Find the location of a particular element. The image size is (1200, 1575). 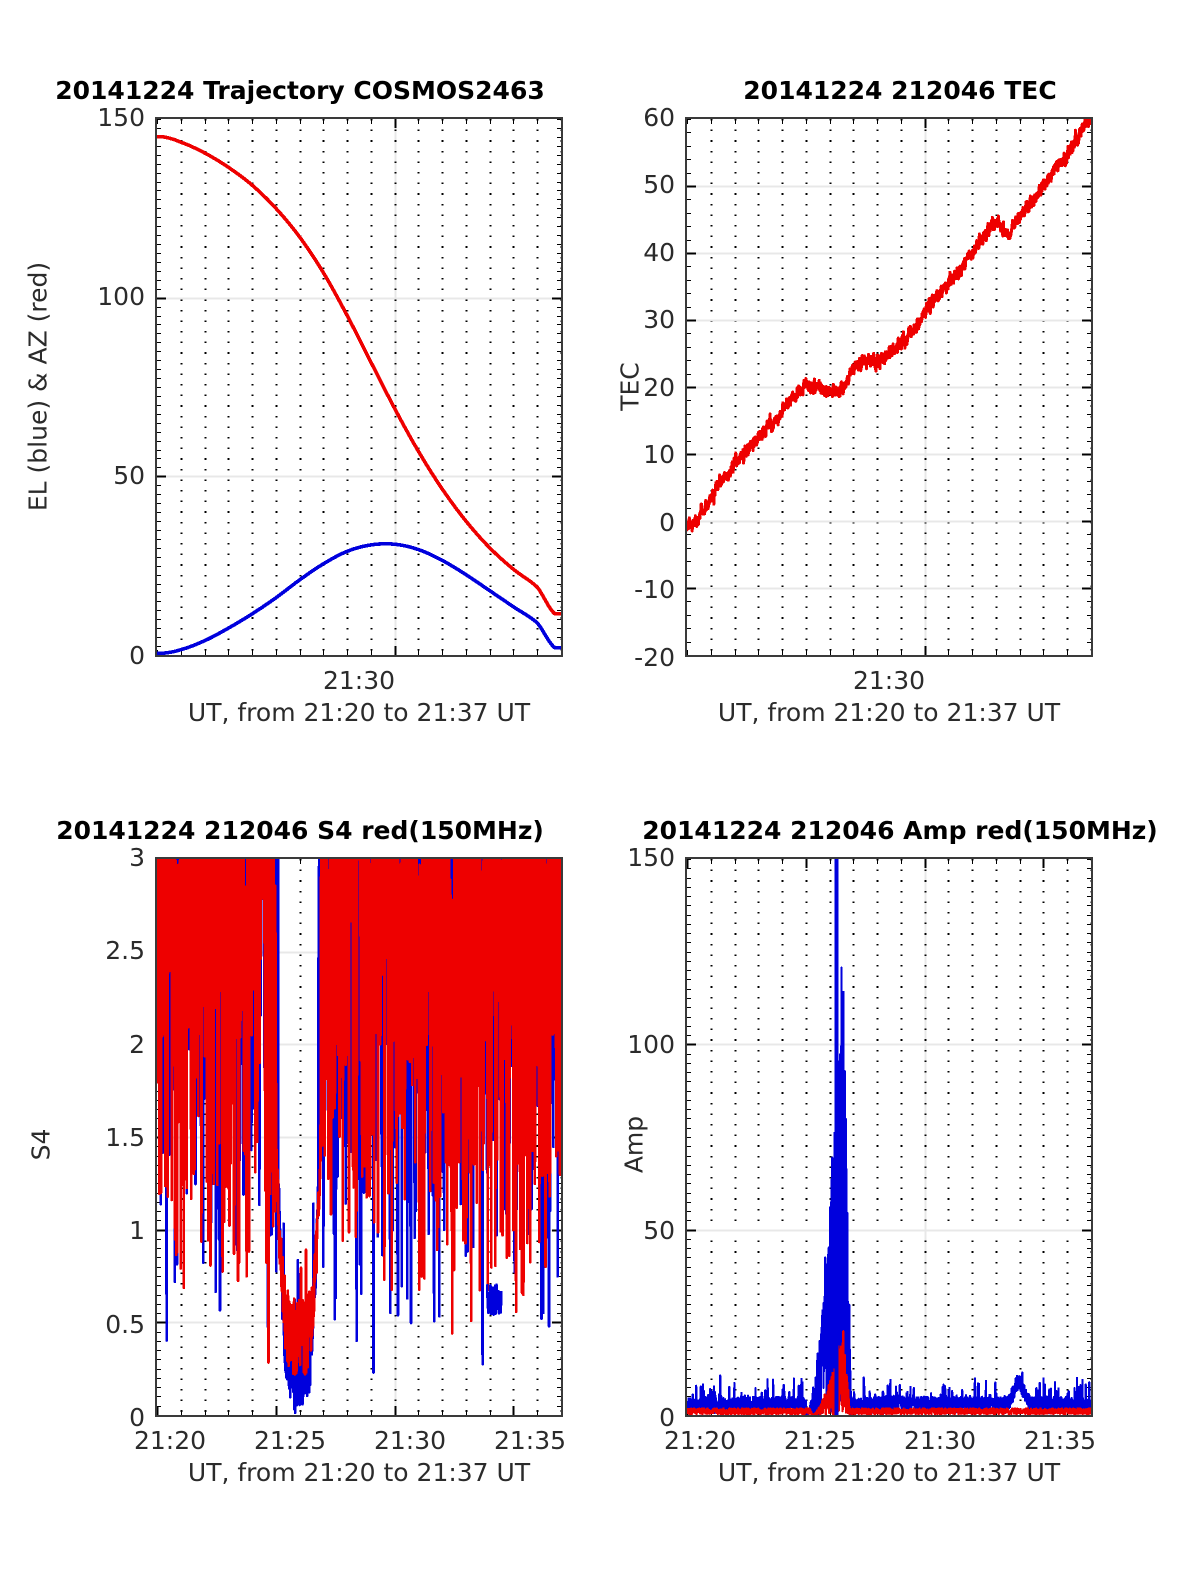

s4-ytick-0p5: 0.5 is located at coordinates (125, 1324).